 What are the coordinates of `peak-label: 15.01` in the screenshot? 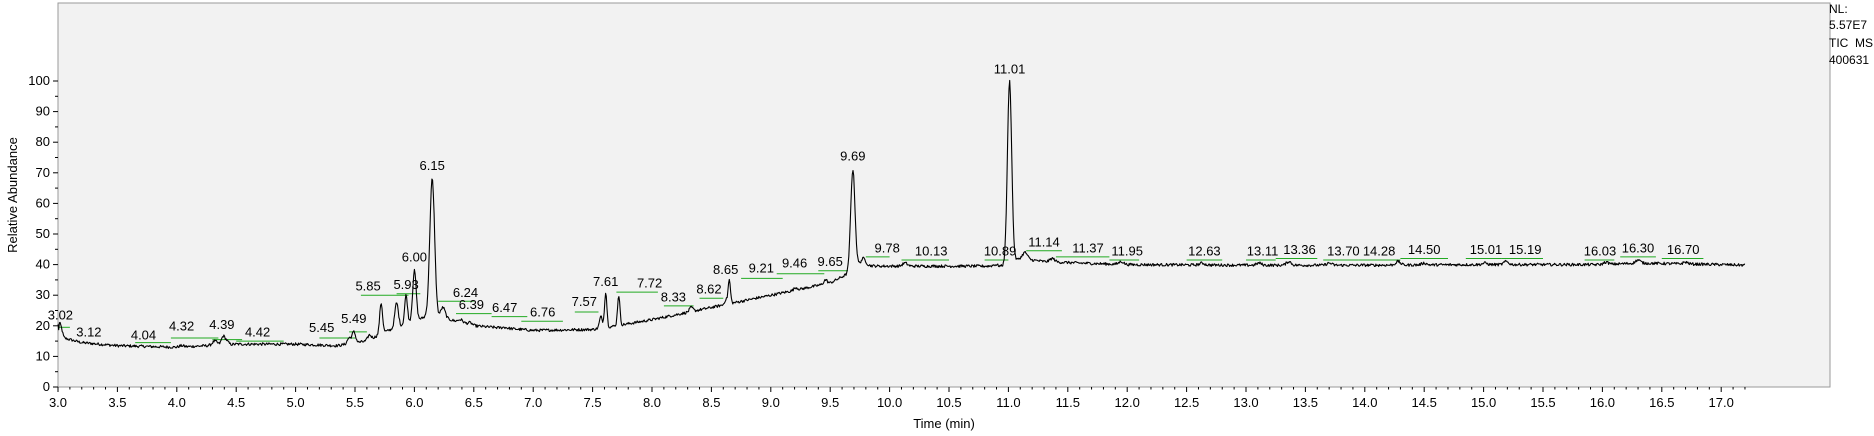 It's located at (1486, 249).